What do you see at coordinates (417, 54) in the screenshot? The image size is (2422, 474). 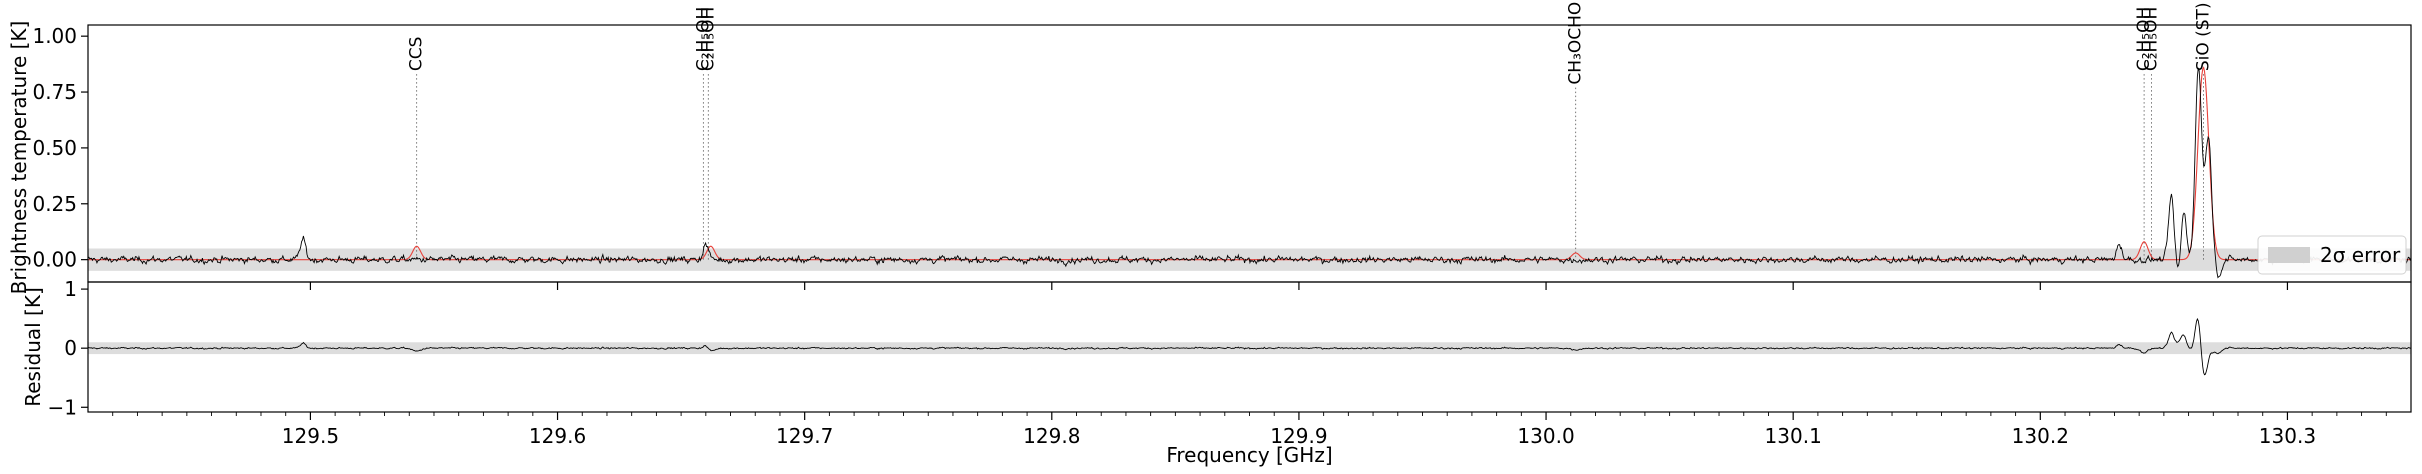 I see `line-label-0: CCS` at bounding box center [417, 54].